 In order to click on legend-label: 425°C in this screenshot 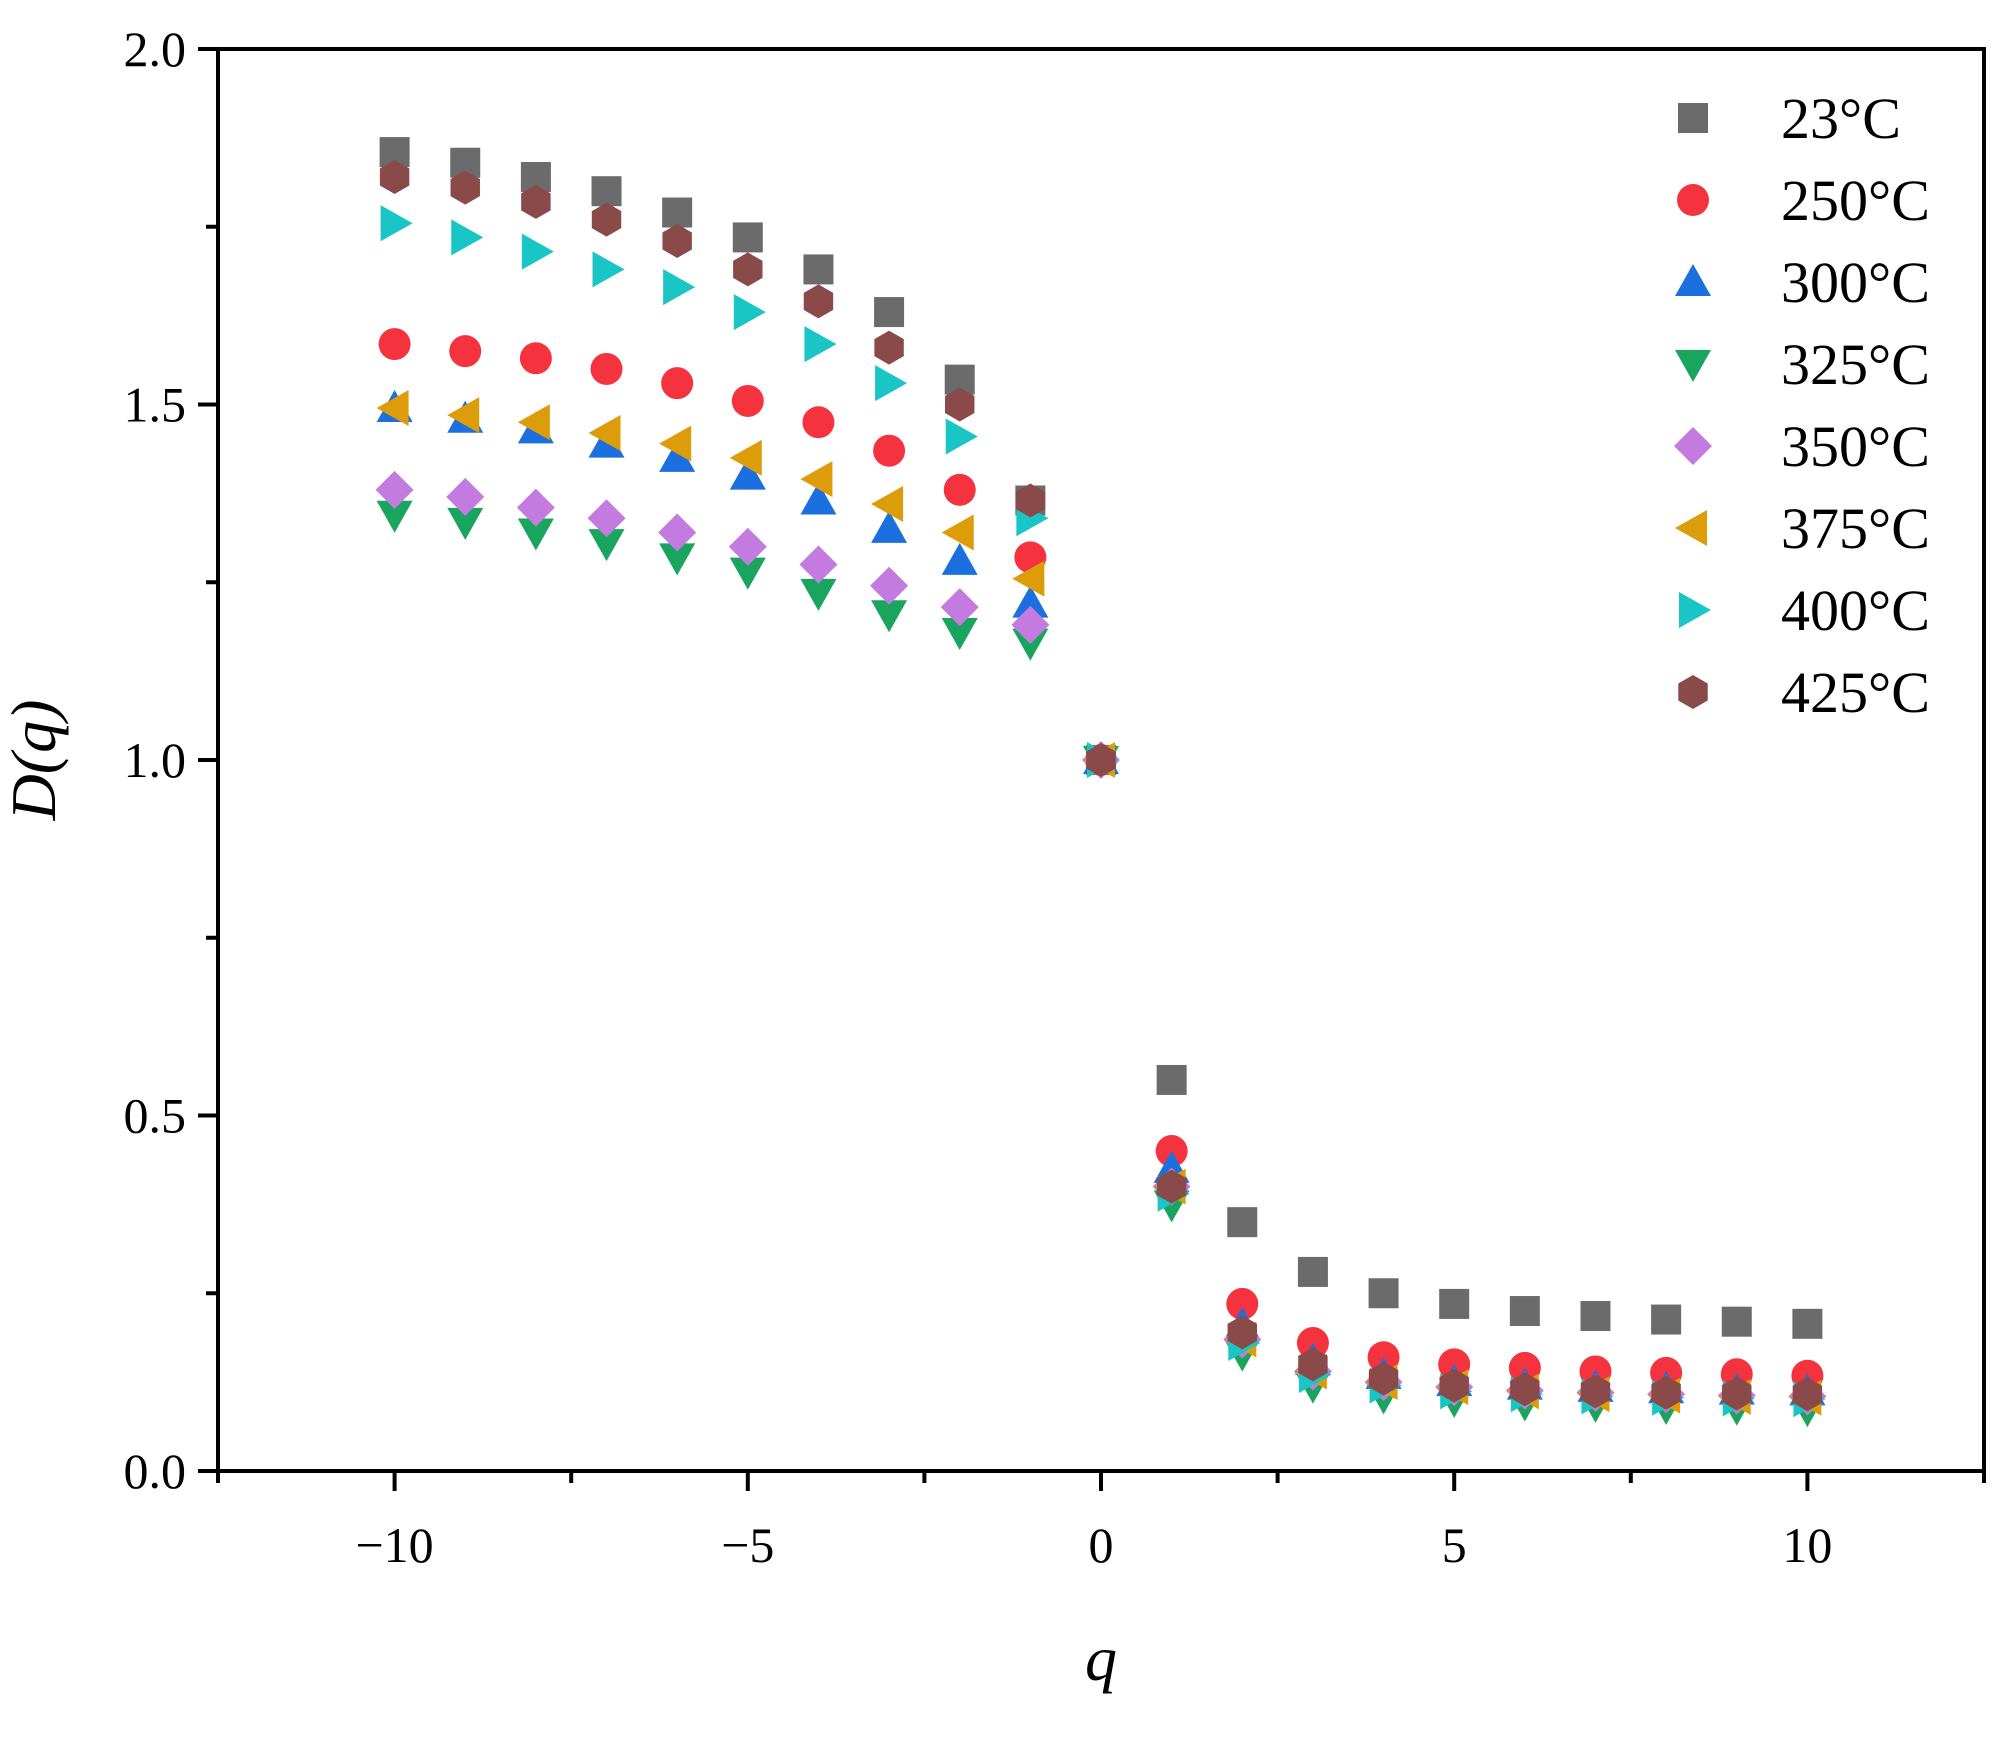, I will do `click(1855, 692)`.